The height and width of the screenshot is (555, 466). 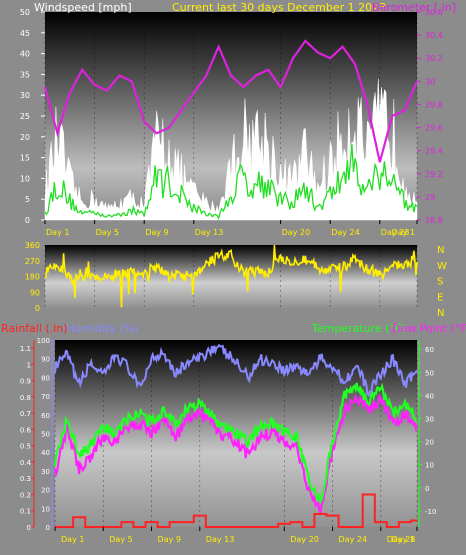 I want to click on rainfall-tick-label: 0.6, so click(x=26, y=430).